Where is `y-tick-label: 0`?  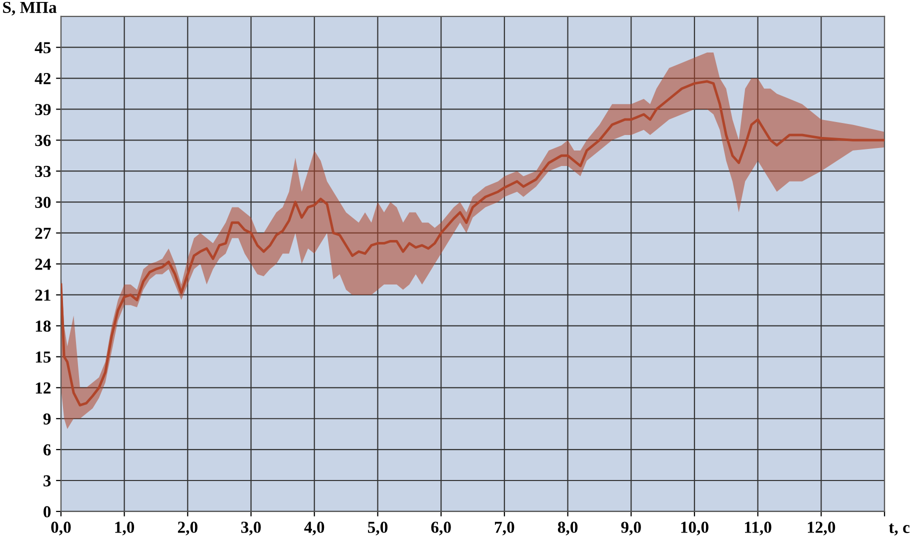
y-tick-label: 0 is located at coordinates (47, 512).